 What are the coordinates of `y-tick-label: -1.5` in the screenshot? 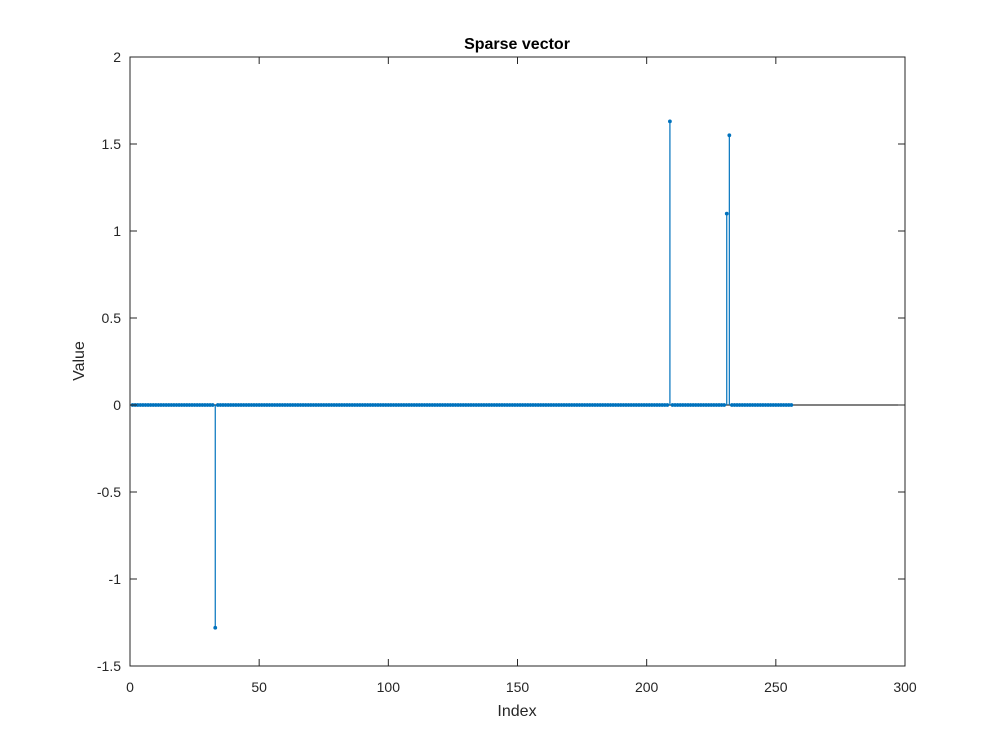 It's located at (109, 666).